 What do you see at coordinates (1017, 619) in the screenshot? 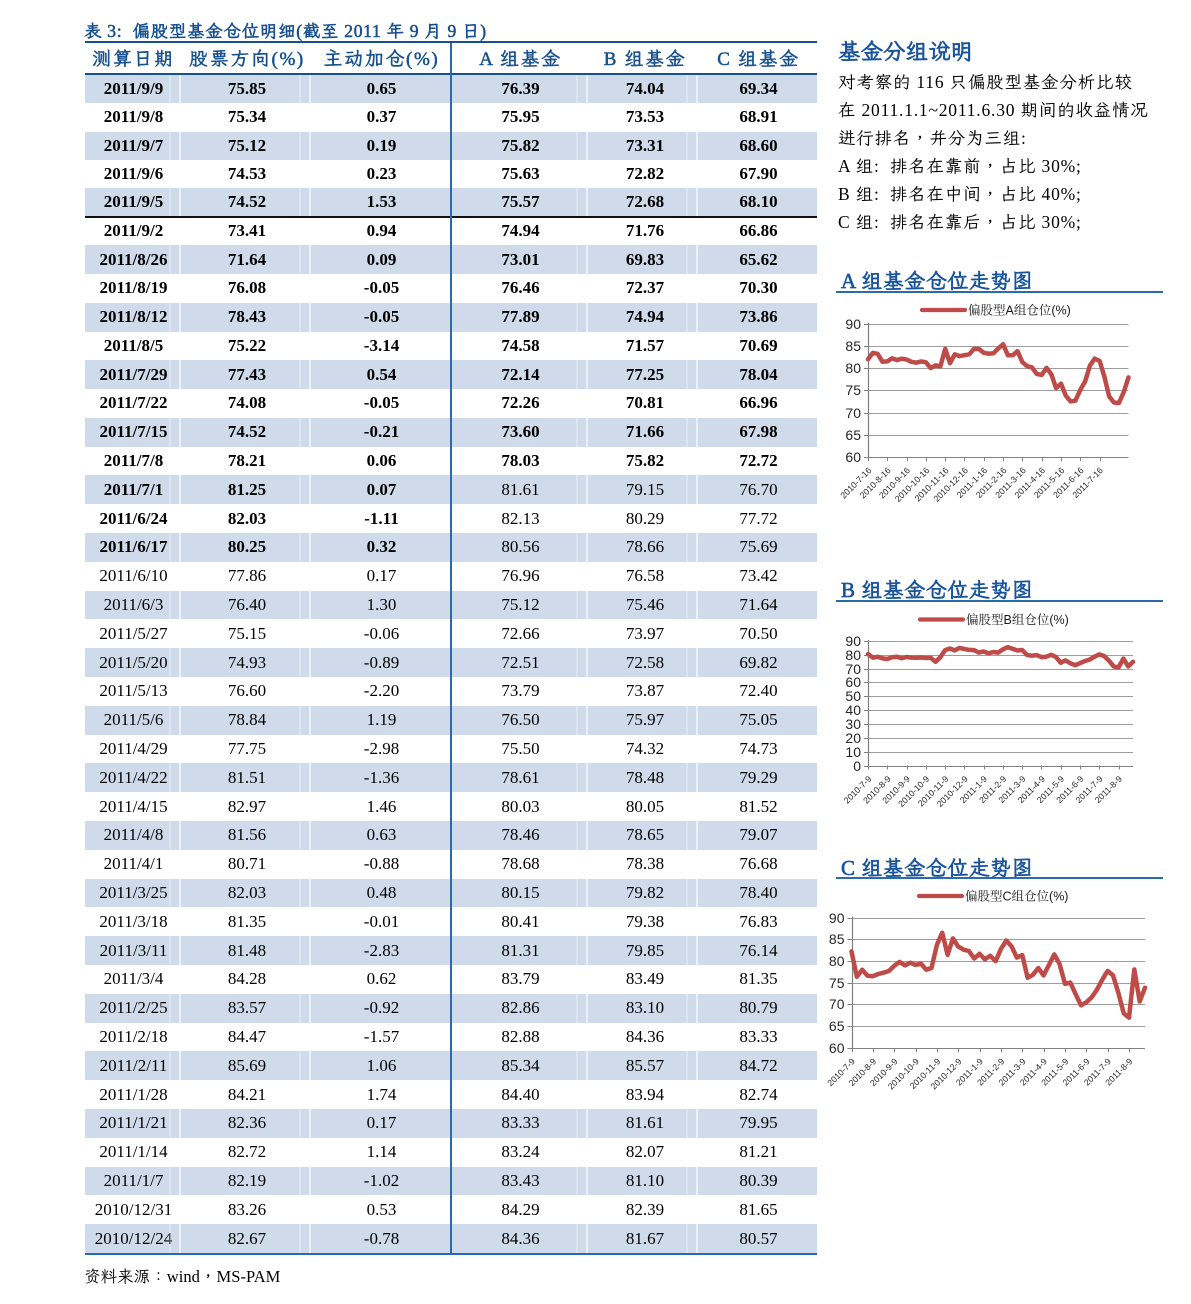
I see `svg-text: 偏股型B组仓位(%)` at bounding box center [1017, 619].